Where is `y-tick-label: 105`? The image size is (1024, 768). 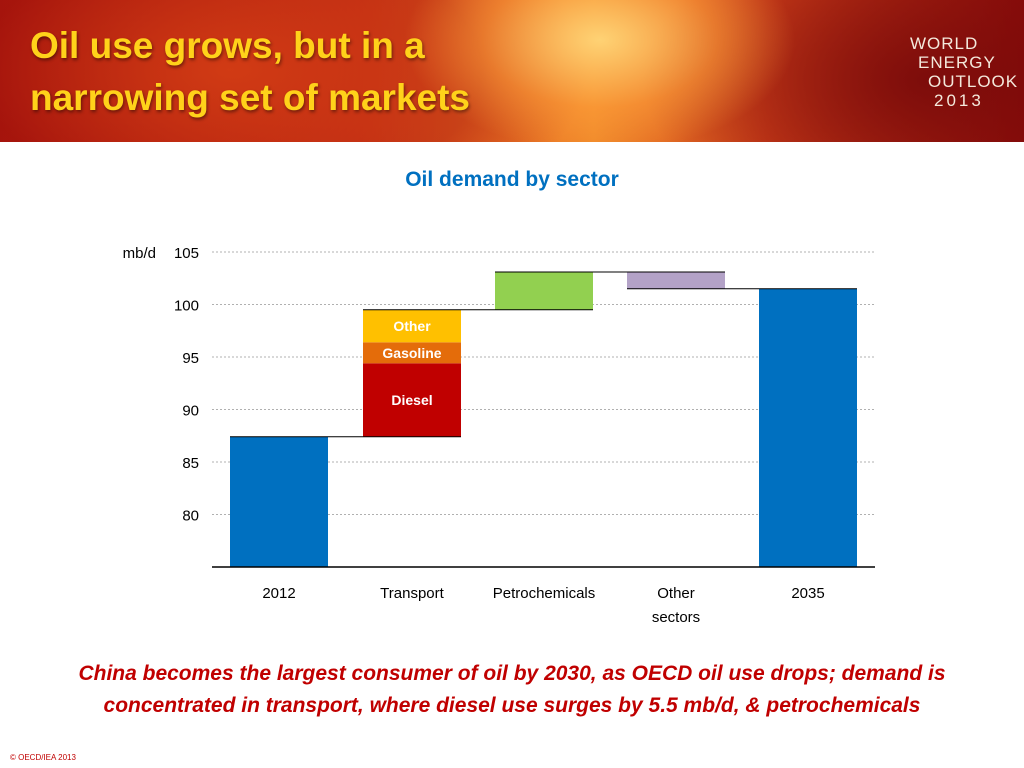 y-tick-label: 105 is located at coordinates (186, 253).